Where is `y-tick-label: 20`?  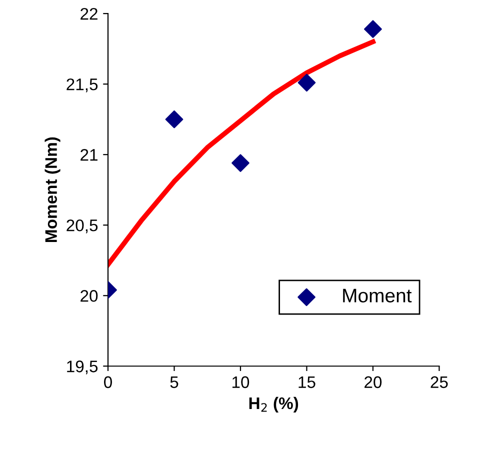
y-tick-label: 20 is located at coordinates (89, 296).